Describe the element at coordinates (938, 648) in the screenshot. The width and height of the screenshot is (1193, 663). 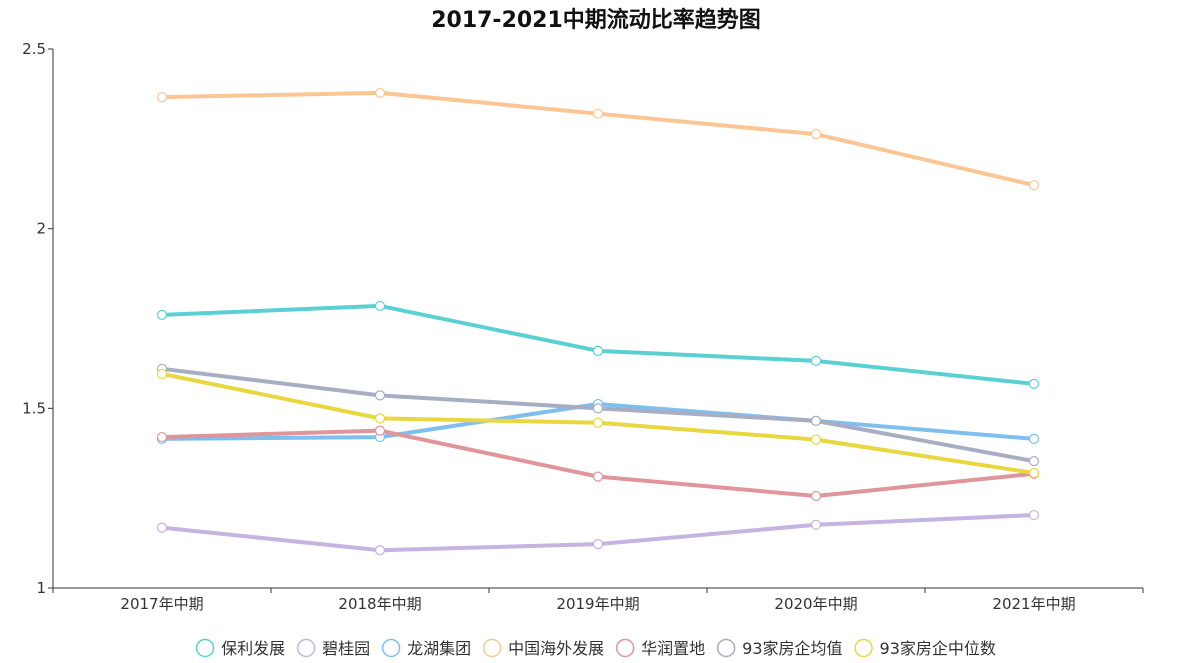
I see `legend-label: 93家房企中位数` at that location.